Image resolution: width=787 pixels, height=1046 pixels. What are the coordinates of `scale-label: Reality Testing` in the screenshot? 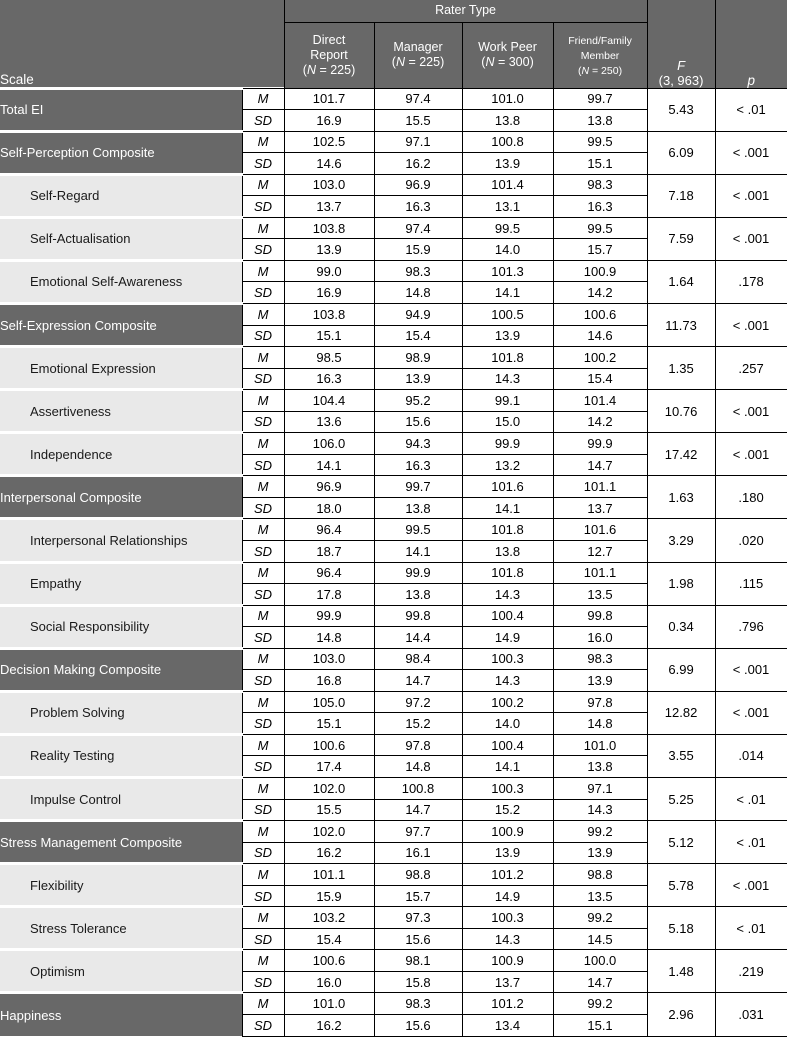 It's located at (121, 755).